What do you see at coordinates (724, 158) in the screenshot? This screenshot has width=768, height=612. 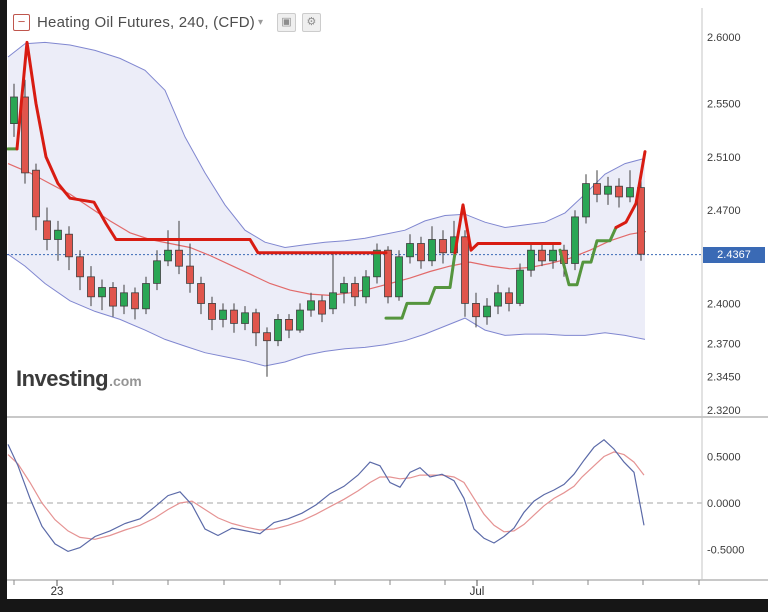 I see `price-axis-label: 2.5100` at bounding box center [724, 158].